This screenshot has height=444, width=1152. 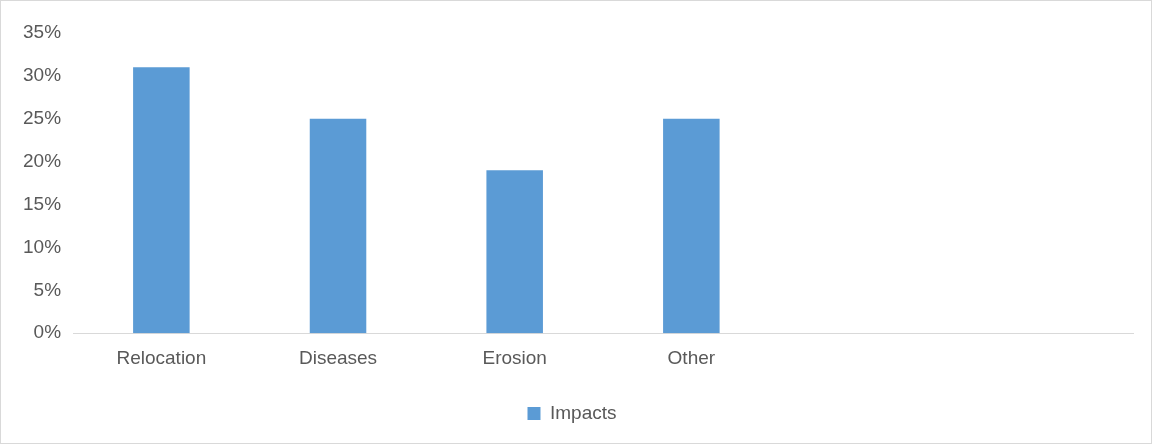 What do you see at coordinates (583, 412) in the screenshot?
I see `legend-label: Impacts` at bounding box center [583, 412].